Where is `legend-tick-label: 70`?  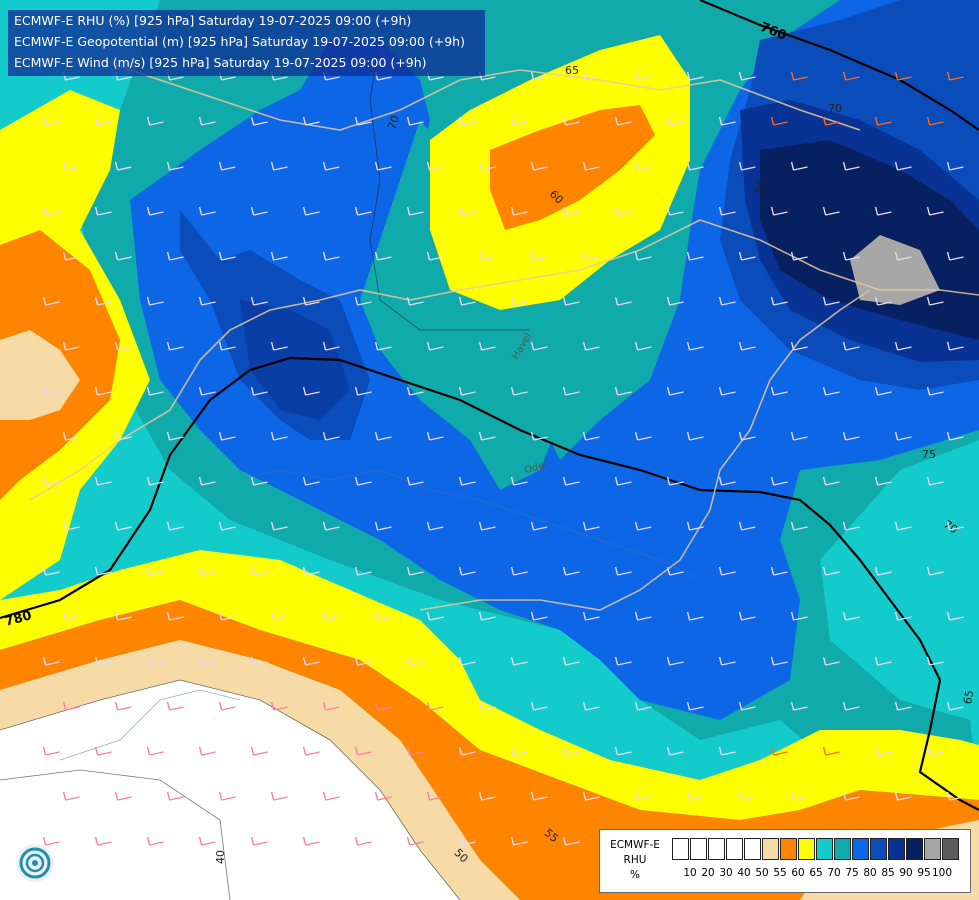 legend-tick-label: 70 is located at coordinates (834, 873).